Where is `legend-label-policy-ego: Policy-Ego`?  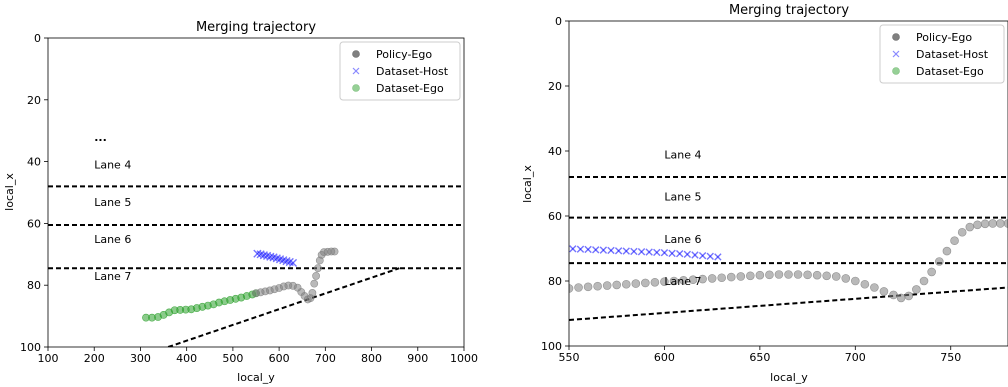 legend-label-policy-ego: Policy-Ego is located at coordinates (944, 37).